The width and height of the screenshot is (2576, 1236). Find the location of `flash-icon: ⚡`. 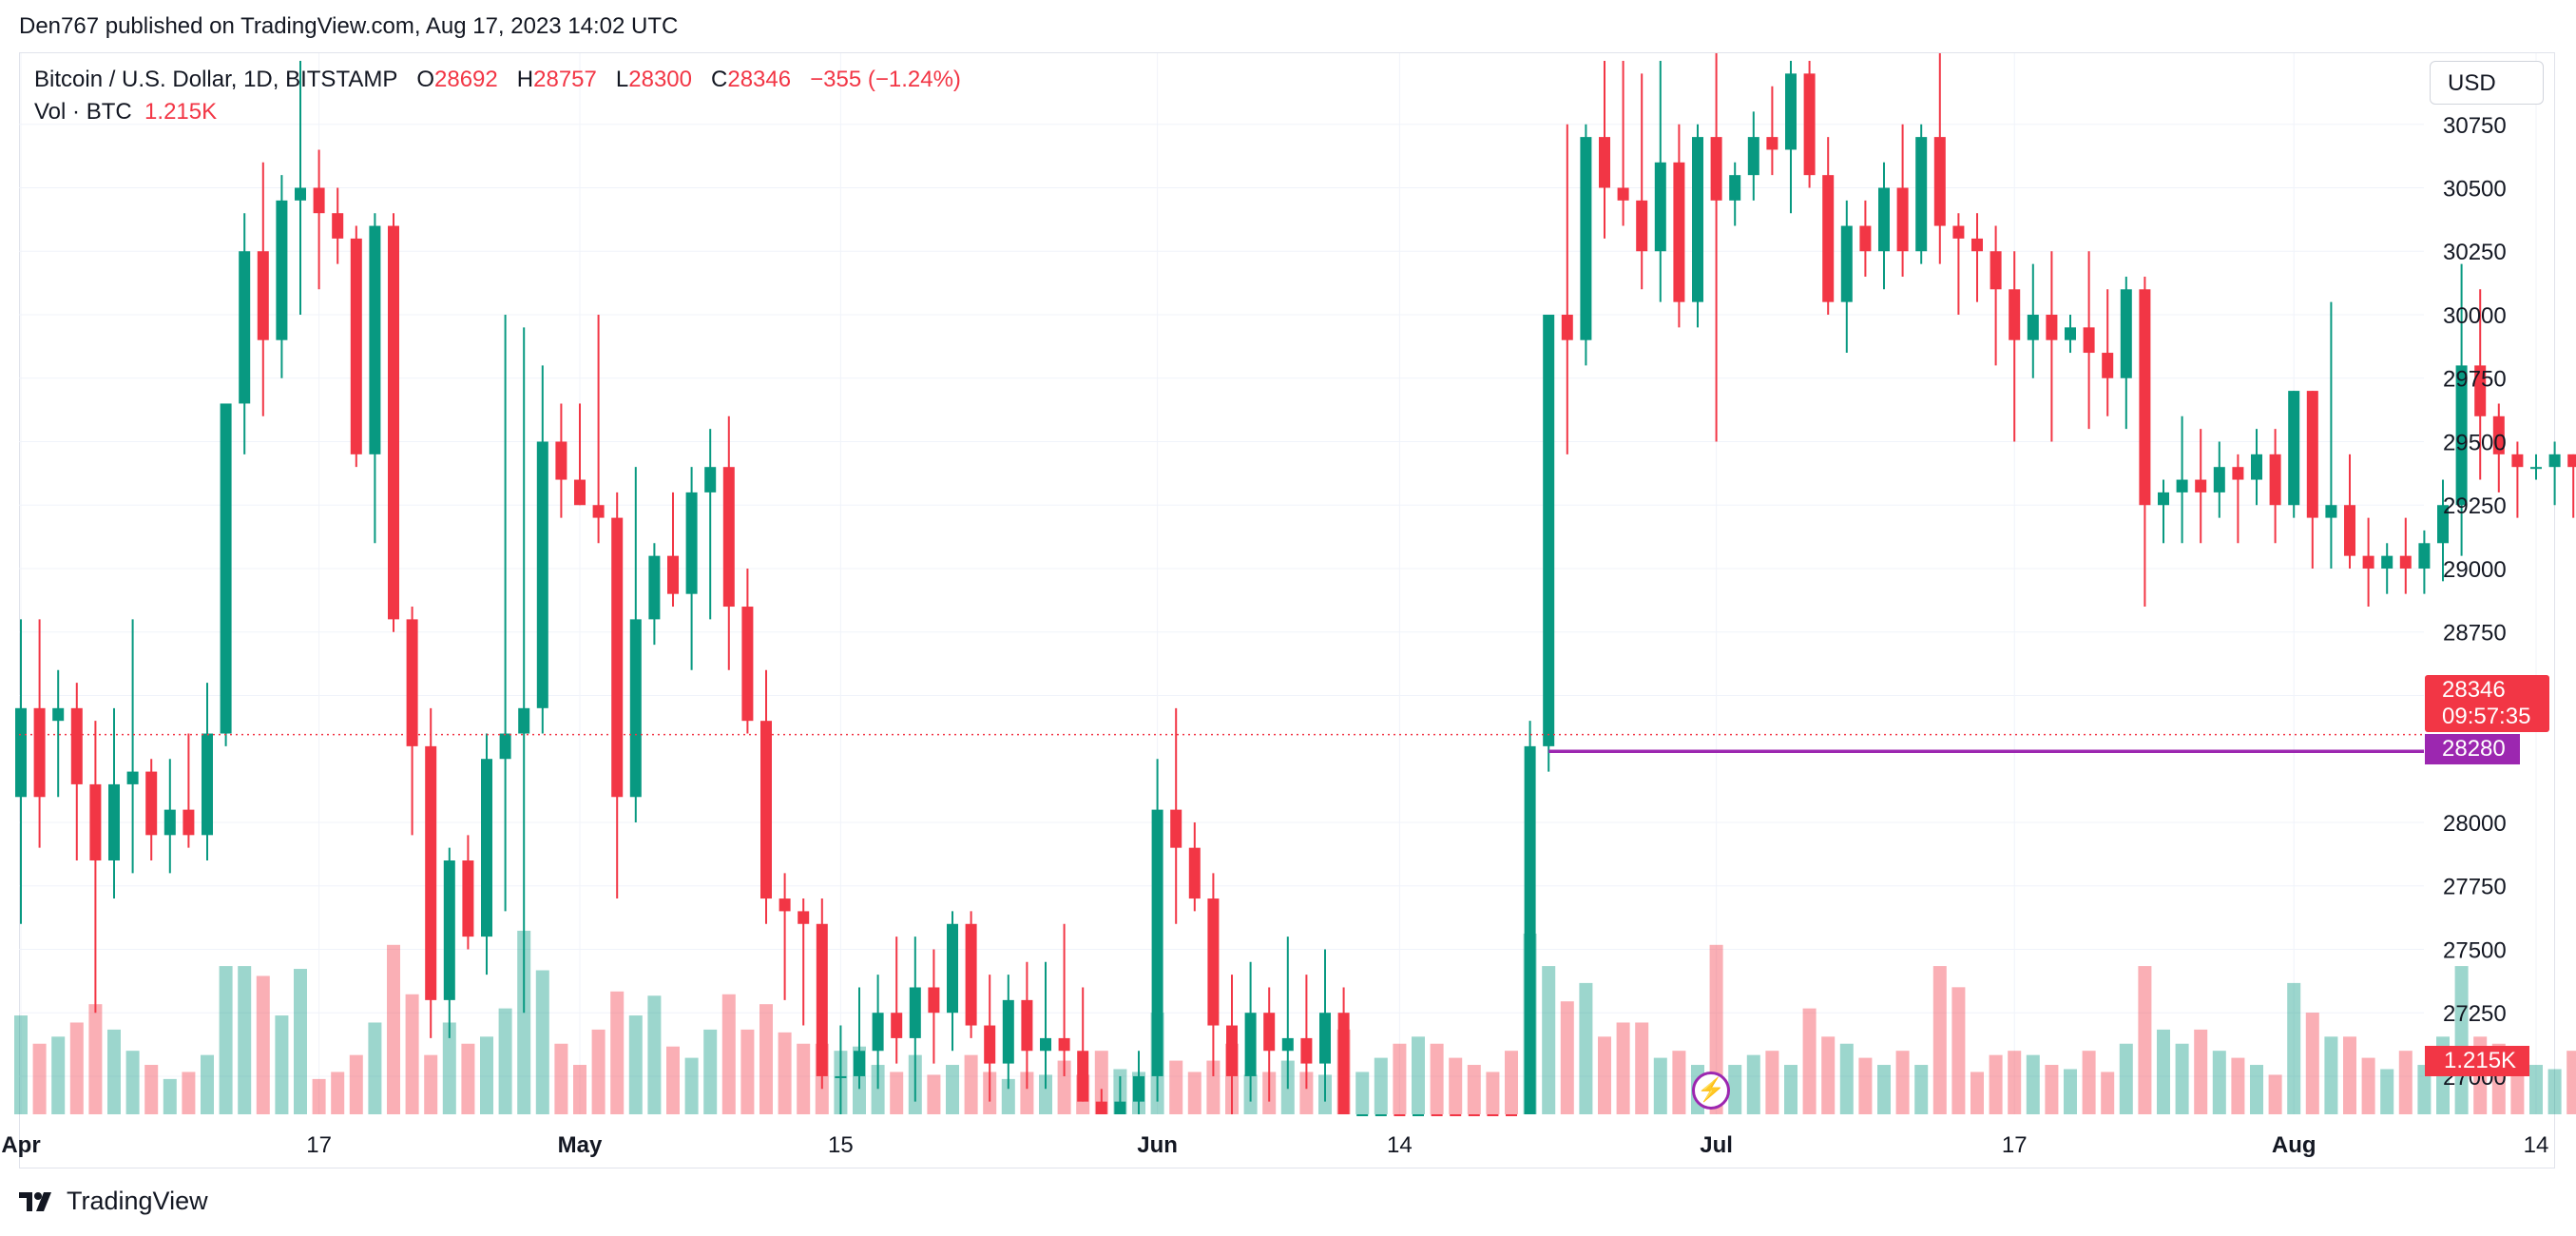

flash-icon: ⚡ is located at coordinates (1711, 1091).